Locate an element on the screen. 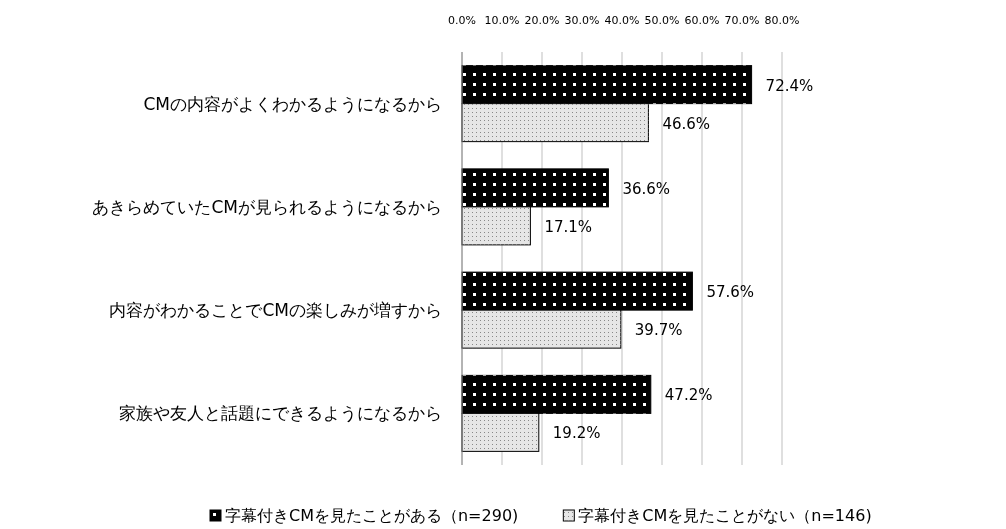 The width and height of the screenshot is (1006, 529). y-tick-label: あきらめていたCMが見られるようになるから is located at coordinates (267, 206).